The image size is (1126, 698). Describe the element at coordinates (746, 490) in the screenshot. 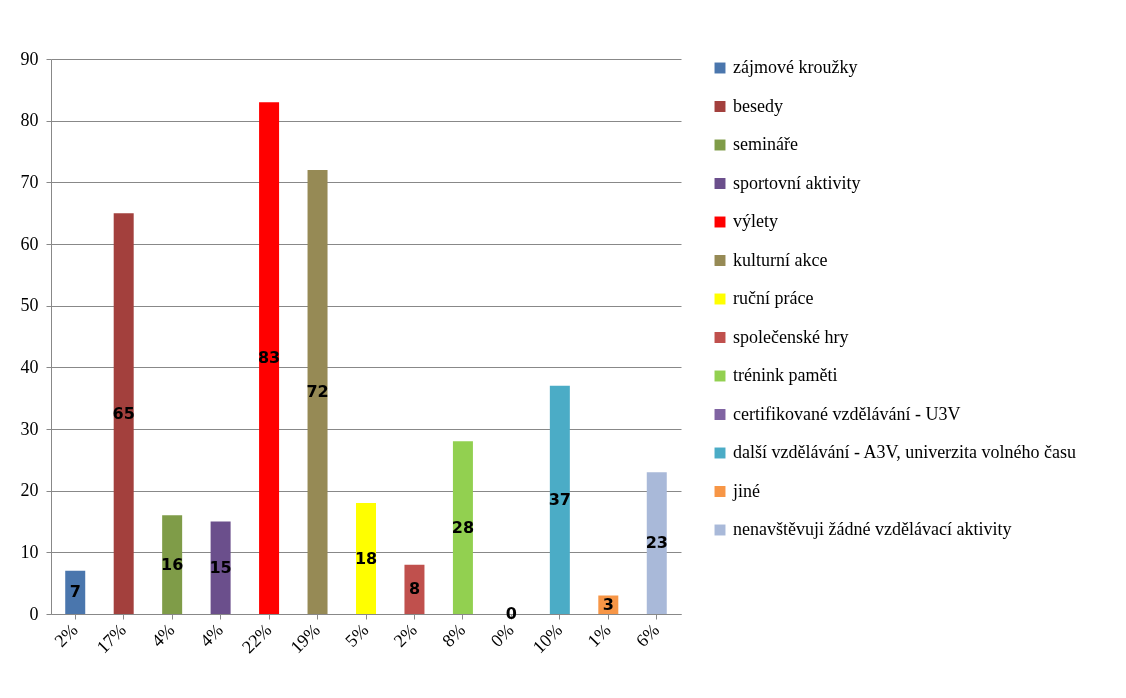

I see `legend-label: jiné` at that location.